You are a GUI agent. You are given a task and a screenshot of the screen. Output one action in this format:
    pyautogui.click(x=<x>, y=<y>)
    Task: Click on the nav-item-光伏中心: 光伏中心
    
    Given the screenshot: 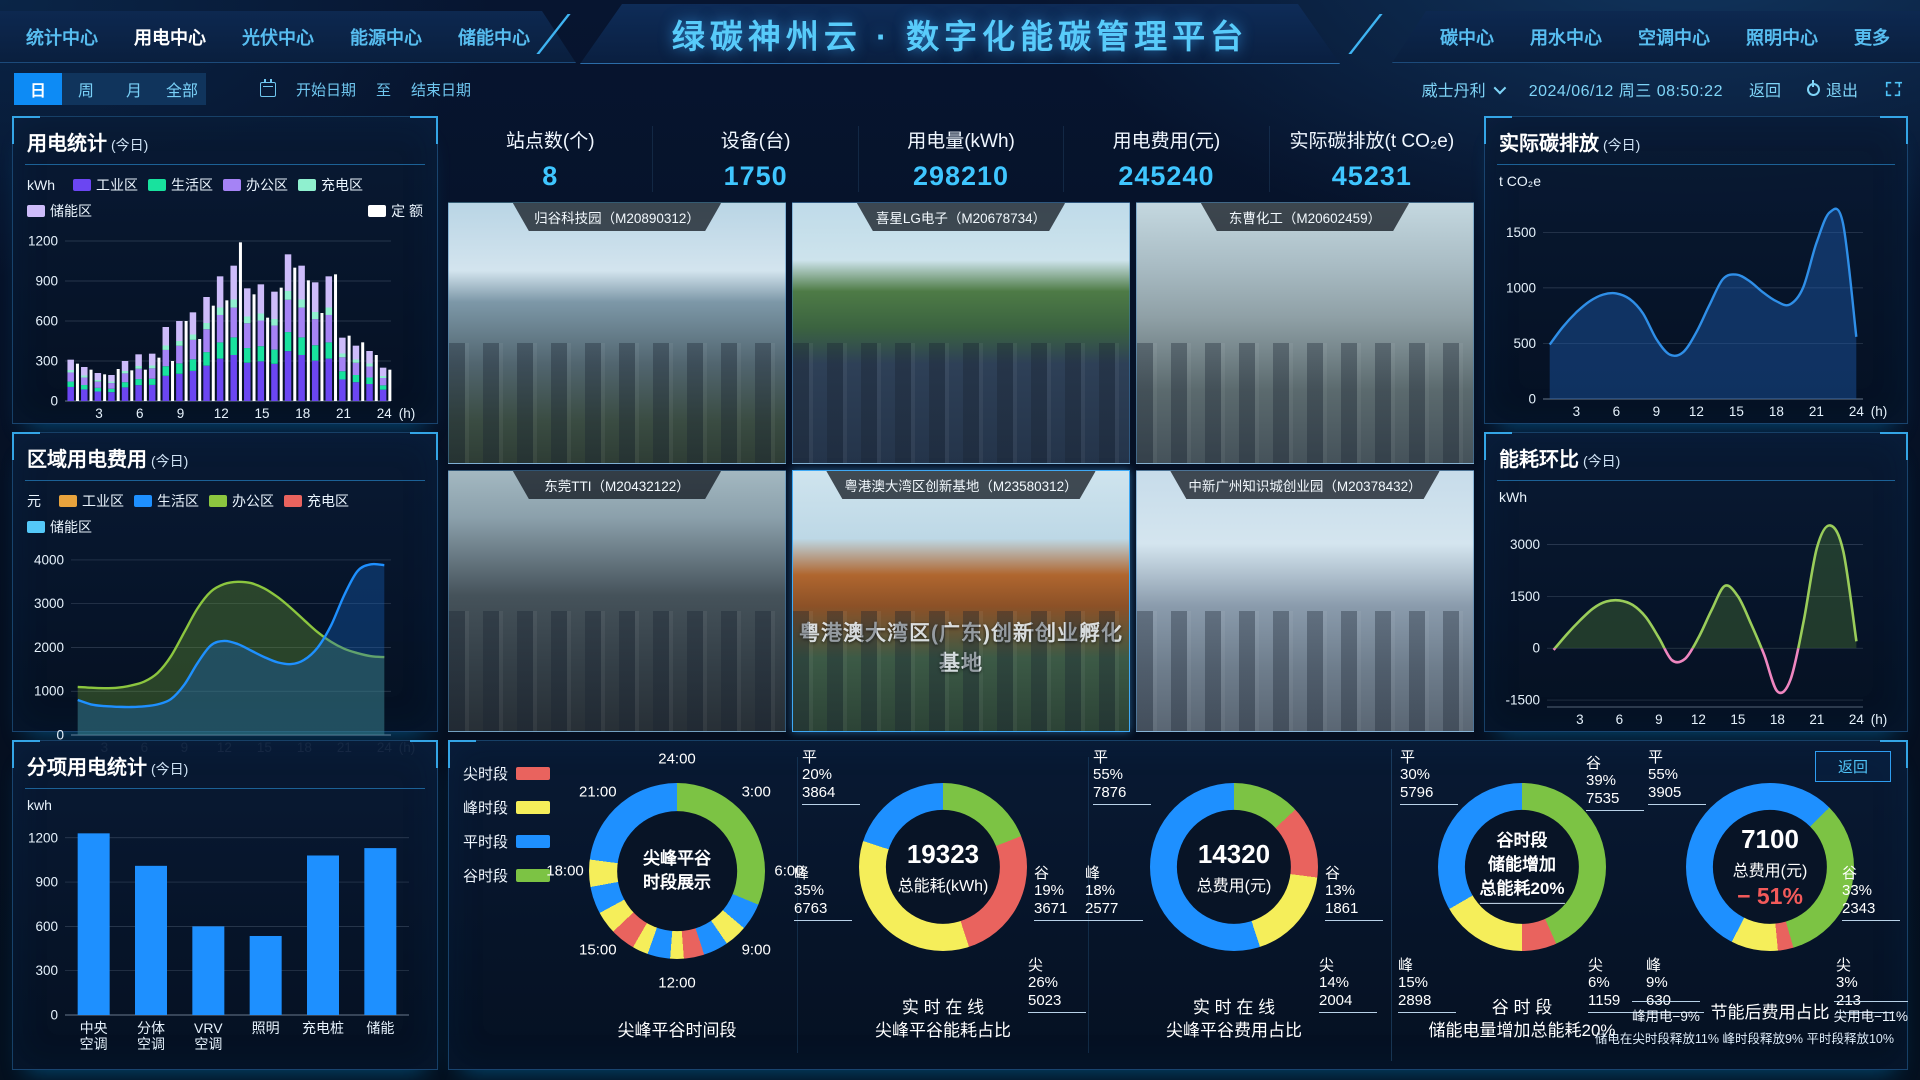 What is the action you would take?
    pyautogui.click(x=278, y=37)
    